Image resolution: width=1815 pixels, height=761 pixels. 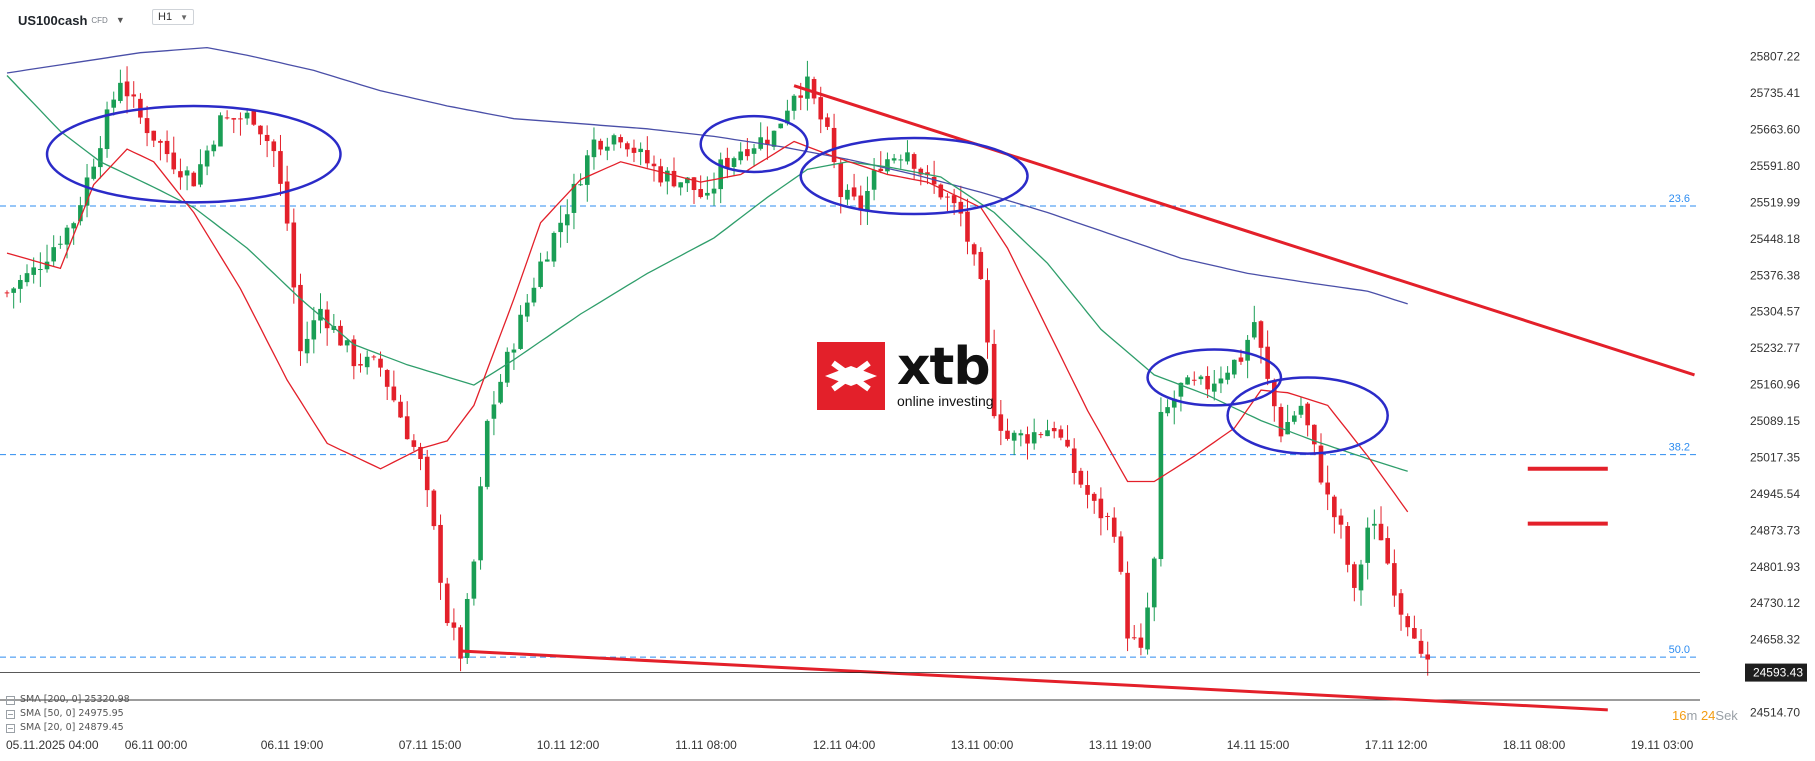 What do you see at coordinates (68, 700) in the screenshot?
I see `indicator-item: SMA [200, 0] 25320.98` at bounding box center [68, 700].